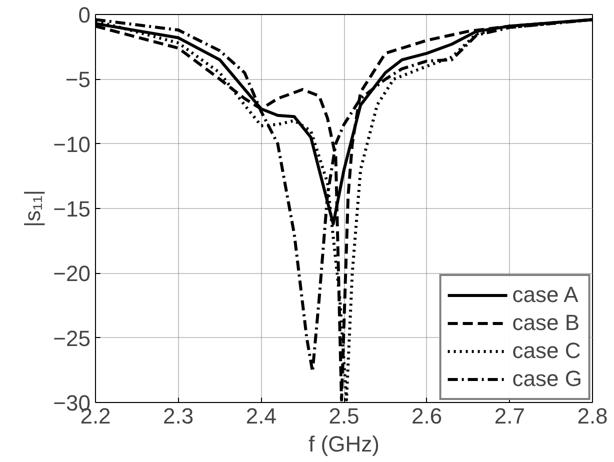 The height and width of the screenshot is (462, 614). I want to click on y-axis-title: |s₁₁|, so click(33, 209).